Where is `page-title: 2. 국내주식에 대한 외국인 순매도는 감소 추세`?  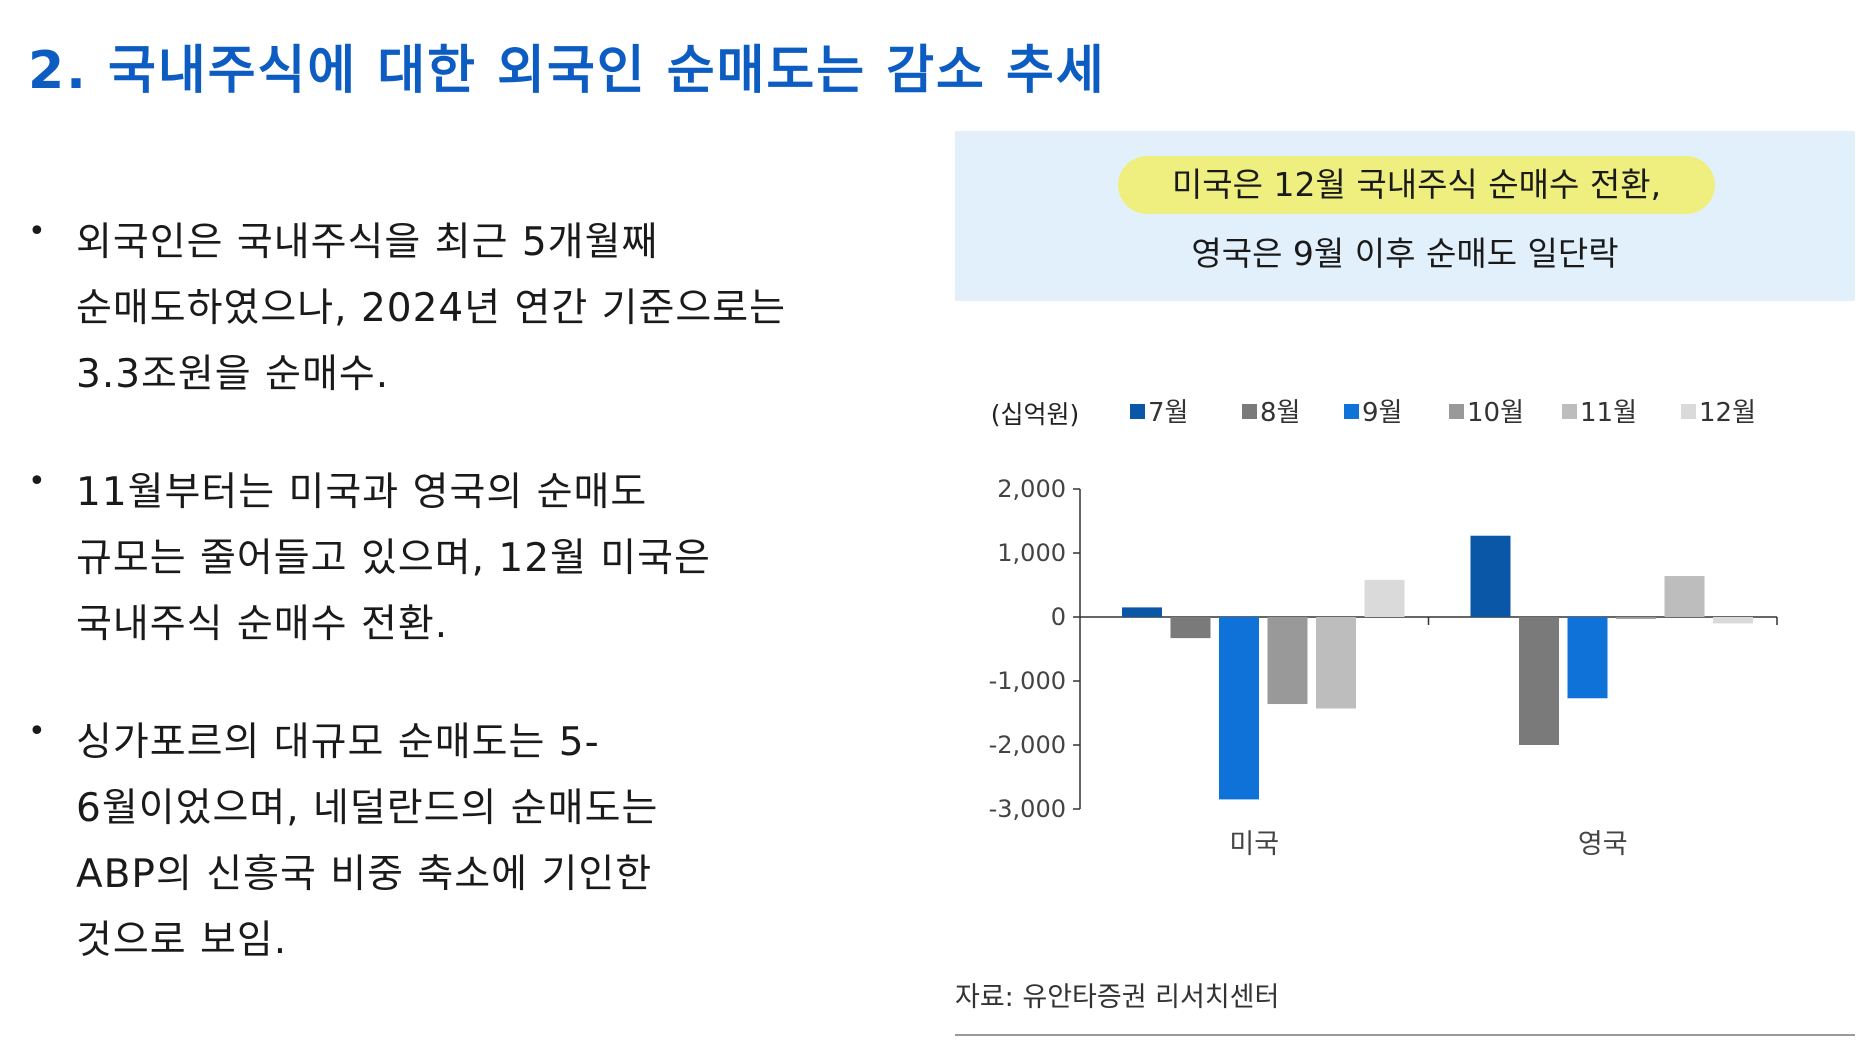
page-title: 2. 국내주식에 대한 외국인 순매도는 감소 추세 is located at coordinates (567, 71).